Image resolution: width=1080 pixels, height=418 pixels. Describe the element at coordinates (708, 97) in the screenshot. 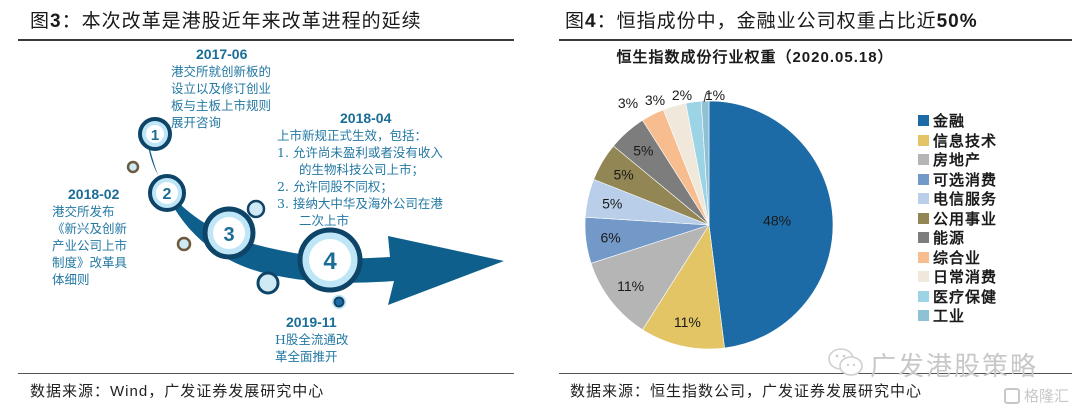

I see `pie-leader-line` at that location.